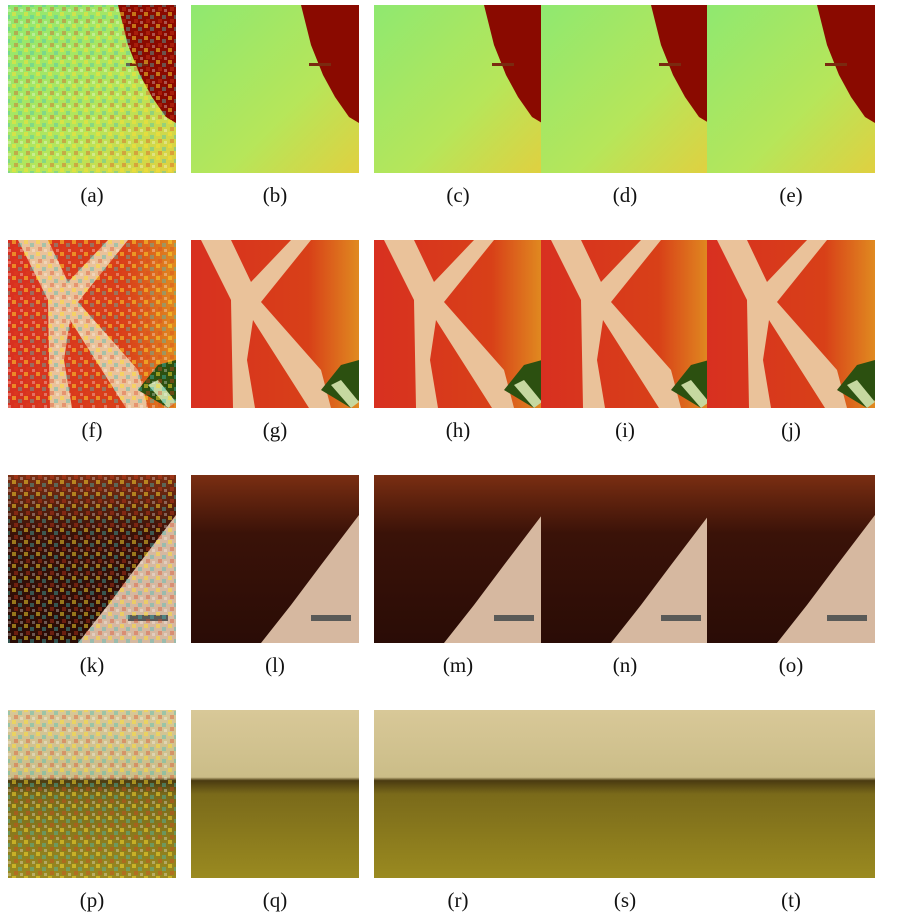 The width and height of the screenshot is (899, 918). What do you see at coordinates (791, 665) in the screenshot?
I see `caption: (o)` at bounding box center [791, 665].